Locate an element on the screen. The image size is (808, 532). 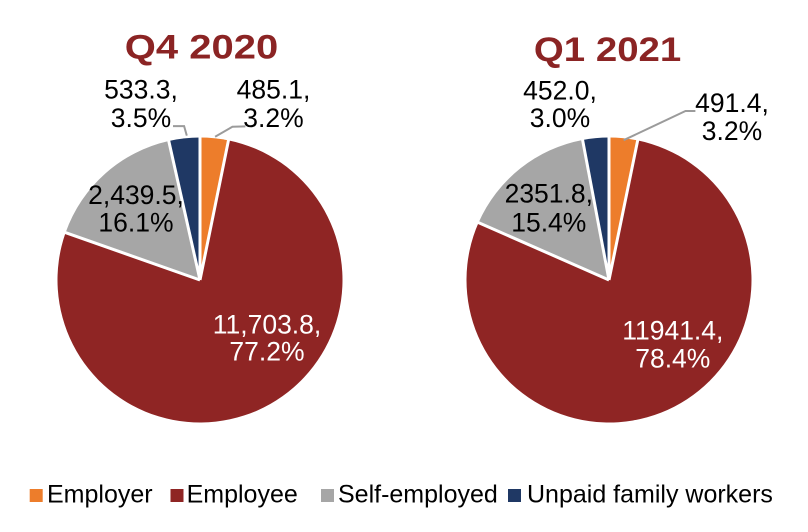
svg-text: 491.4, is located at coordinates (732, 103).